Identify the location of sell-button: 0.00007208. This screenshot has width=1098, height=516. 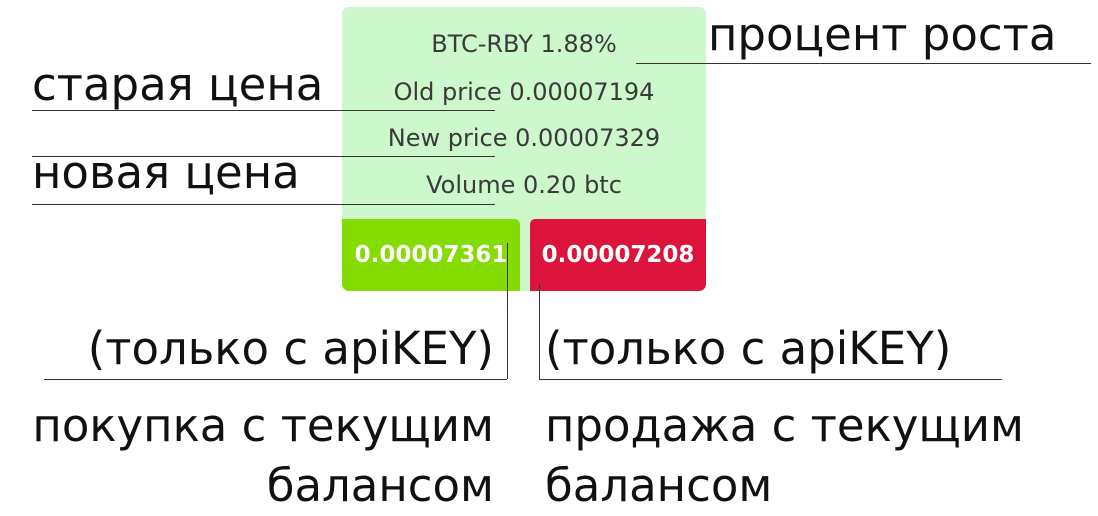
(618, 255).